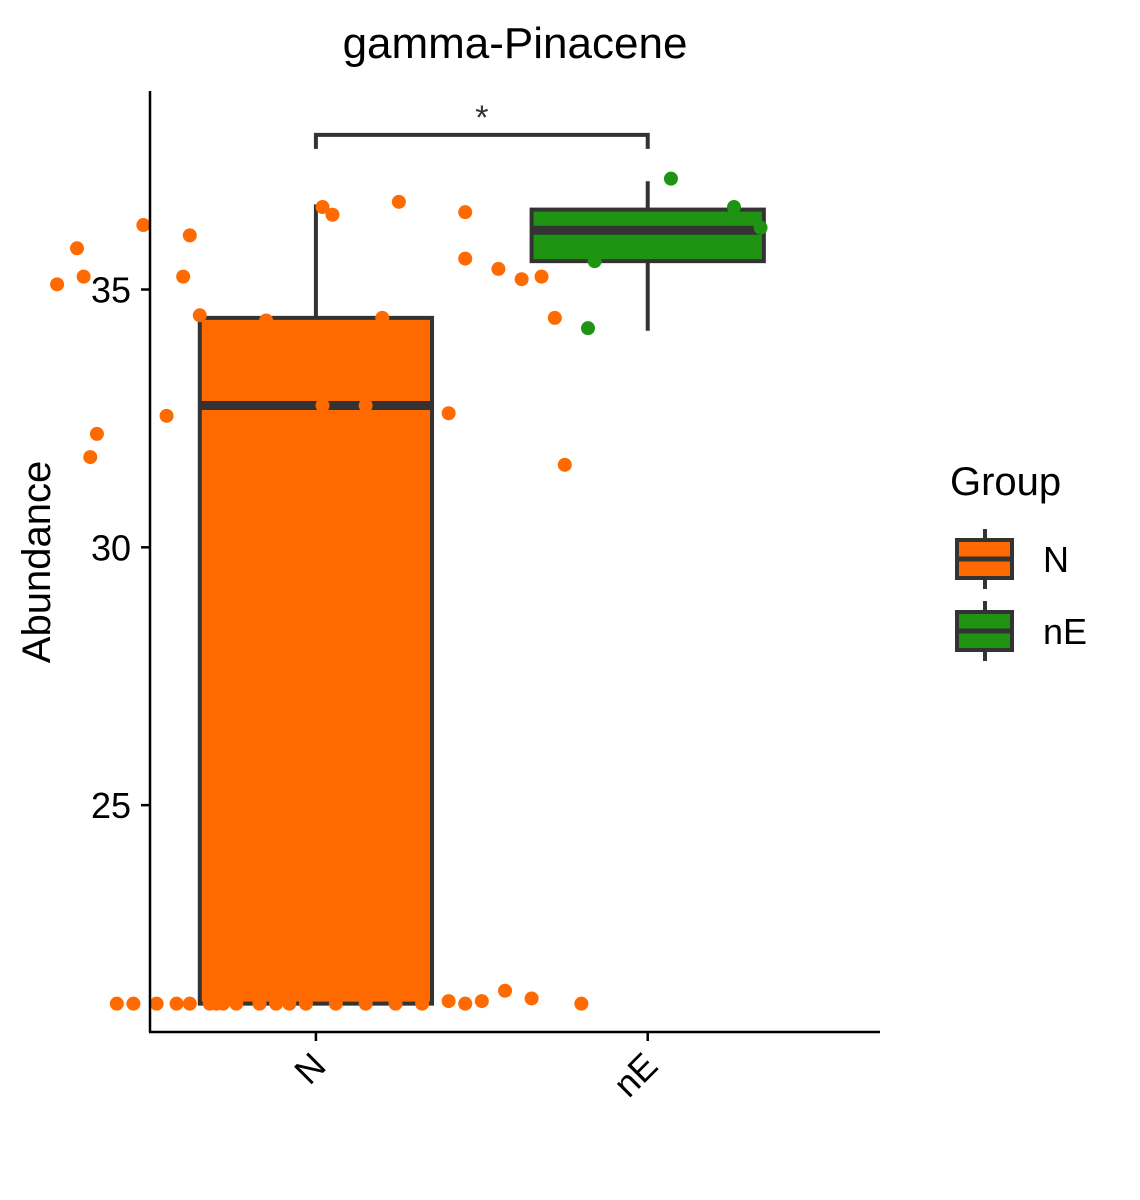  Describe the element at coordinates (37, 562) in the screenshot. I see `y-axis-title: Abundance` at that location.